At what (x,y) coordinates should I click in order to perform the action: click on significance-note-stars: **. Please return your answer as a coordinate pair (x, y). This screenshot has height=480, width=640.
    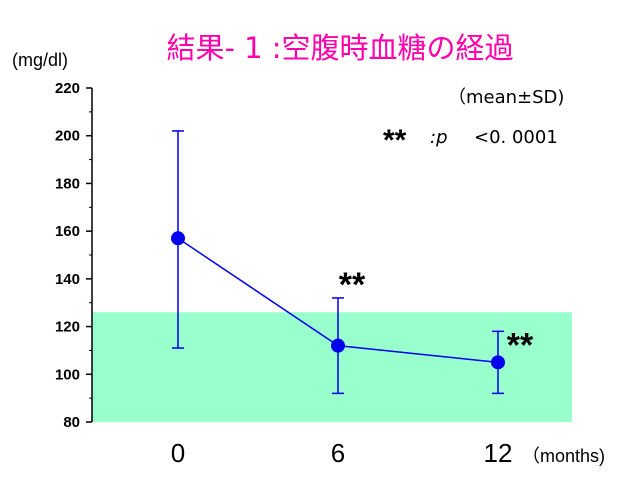
    Looking at the image, I should click on (395, 140).